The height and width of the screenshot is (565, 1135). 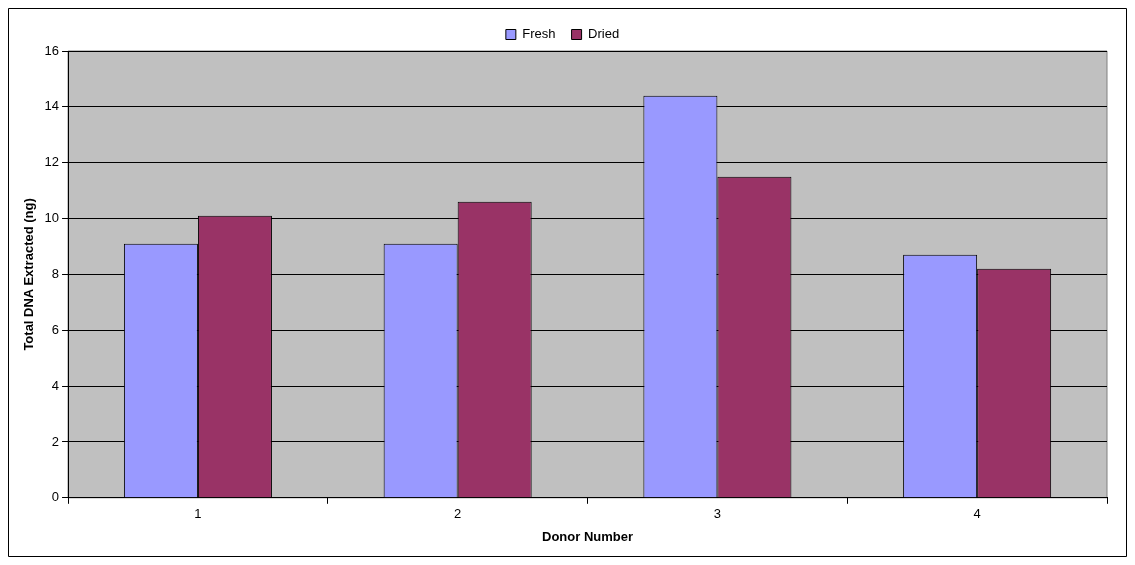 What do you see at coordinates (458, 514) in the screenshot?
I see `x-tick-label: 2` at bounding box center [458, 514].